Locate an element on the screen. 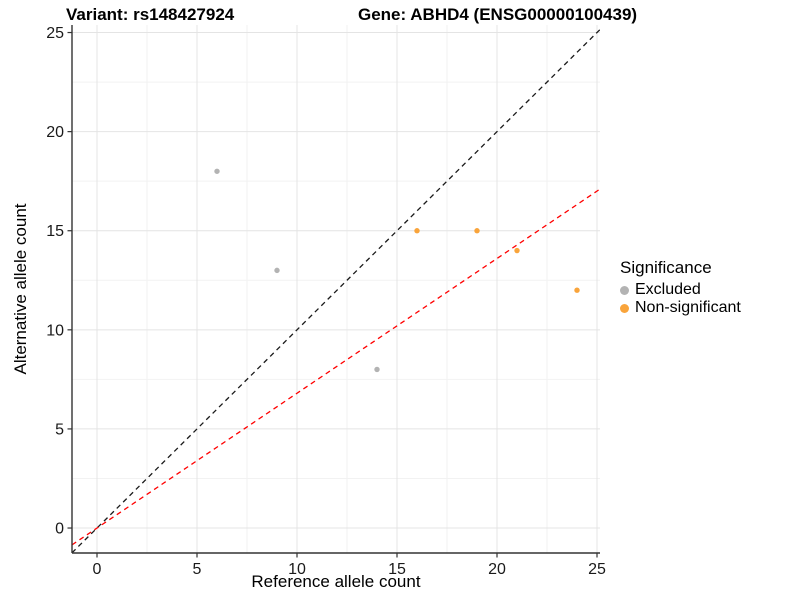 This screenshot has width=800, height=600. y-tick-label: 20 is located at coordinates (55, 132).